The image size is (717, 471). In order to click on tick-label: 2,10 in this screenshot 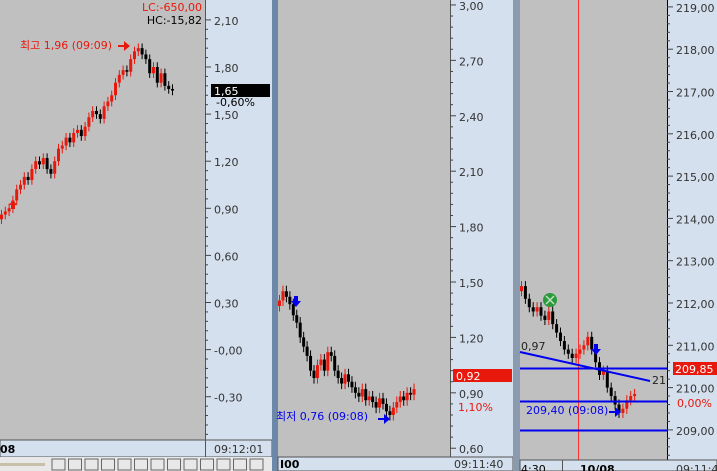, I will do `click(226, 21)`.